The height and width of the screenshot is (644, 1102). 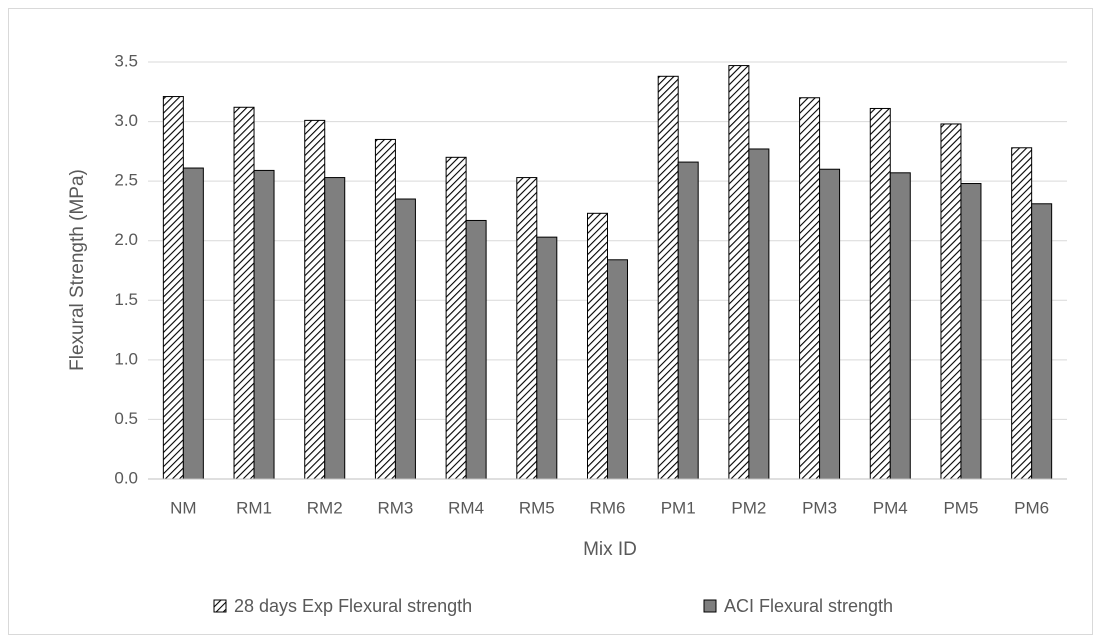 What do you see at coordinates (456, 318) in the screenshot?
I see `bar-exp-rm4` at bounding box center [456, 318].